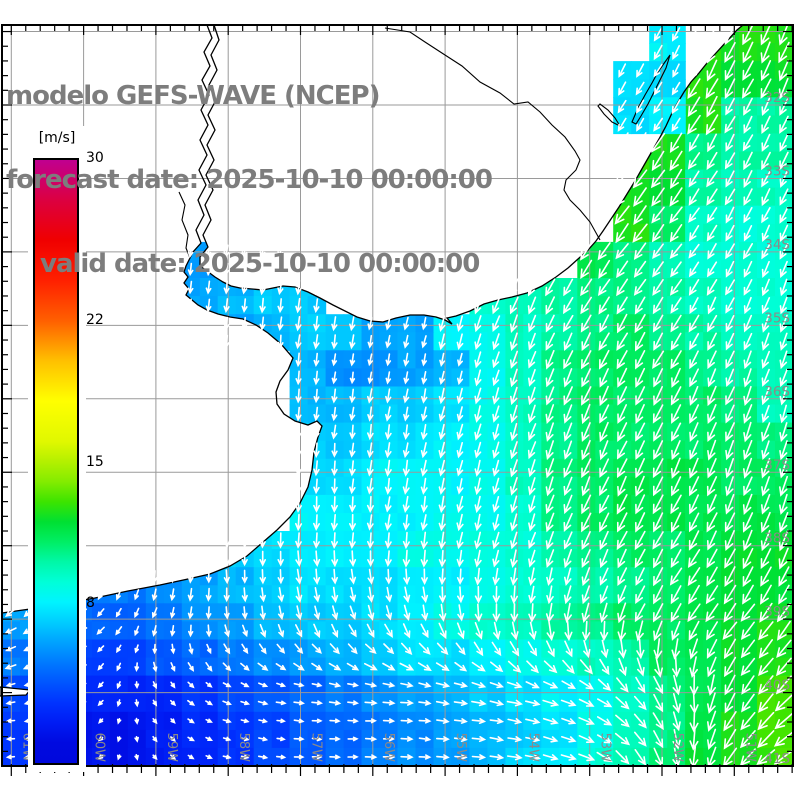 The image size is (800, 800). I want to click on colorbar: [m/s], so click(57, 449).